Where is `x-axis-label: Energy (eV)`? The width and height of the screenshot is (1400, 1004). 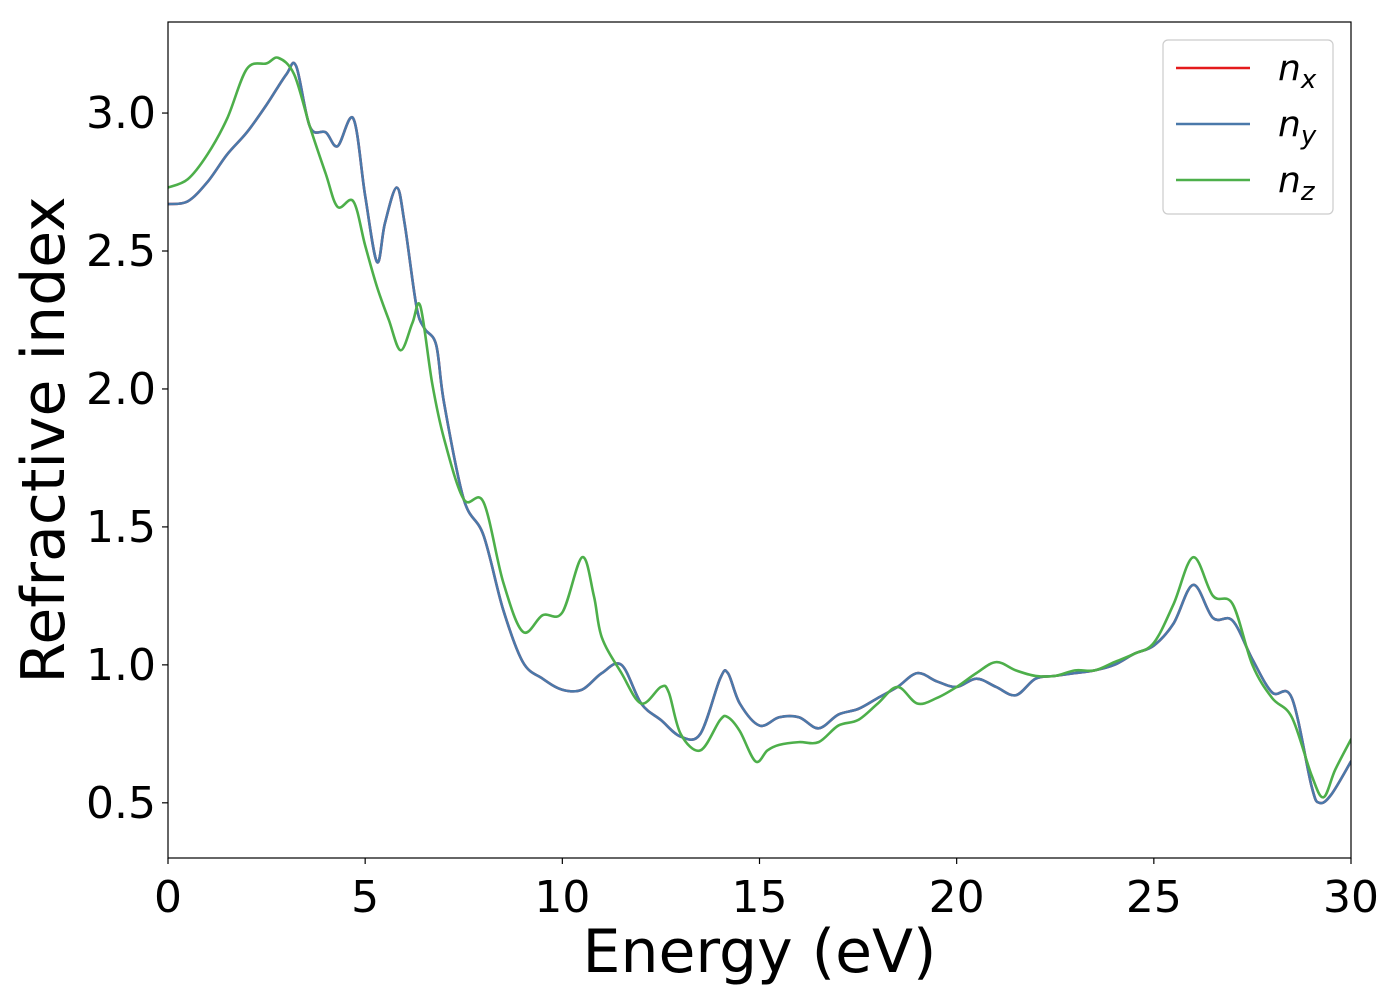 x-axis-label: Energy (eV) is located at coordinates (760, 952).